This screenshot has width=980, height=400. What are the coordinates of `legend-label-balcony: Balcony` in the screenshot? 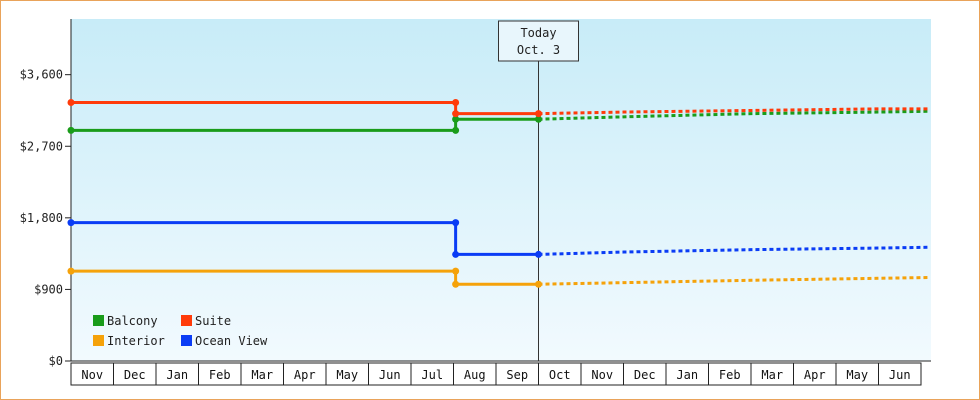 It's located at (132, 321).